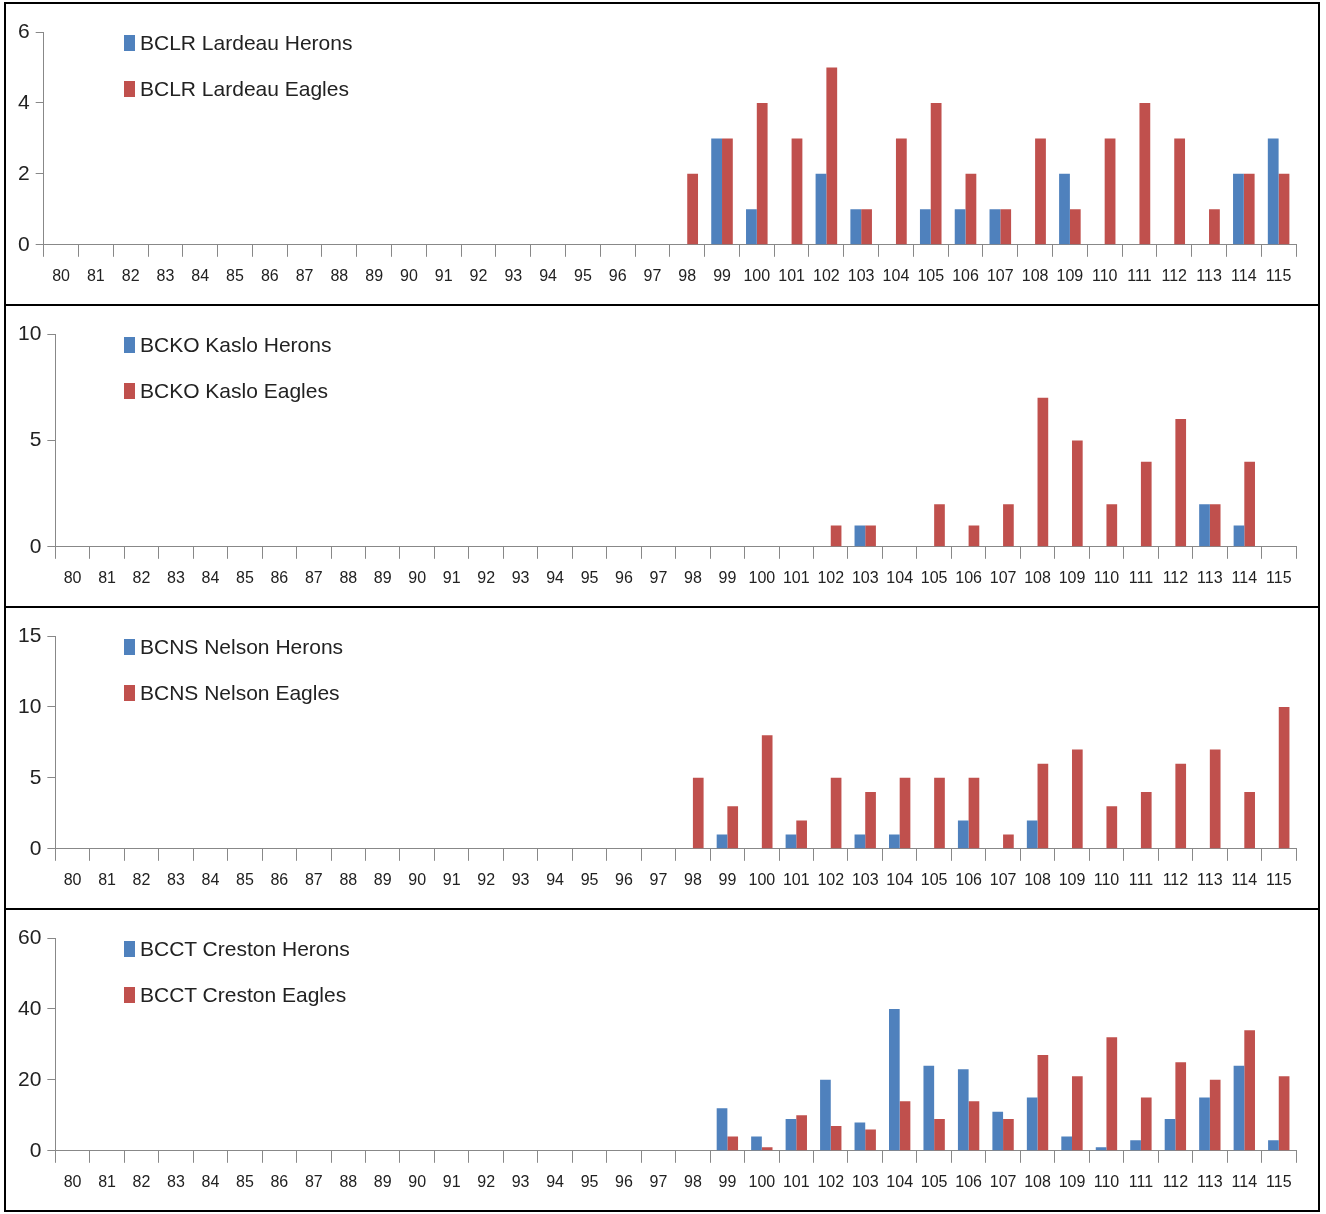 The image size is (1326, 1214). What do you see at coordinates (1174, 275) in the screenshot?
I see `x-tick-label: 112` at bounding box center [1174, 275].